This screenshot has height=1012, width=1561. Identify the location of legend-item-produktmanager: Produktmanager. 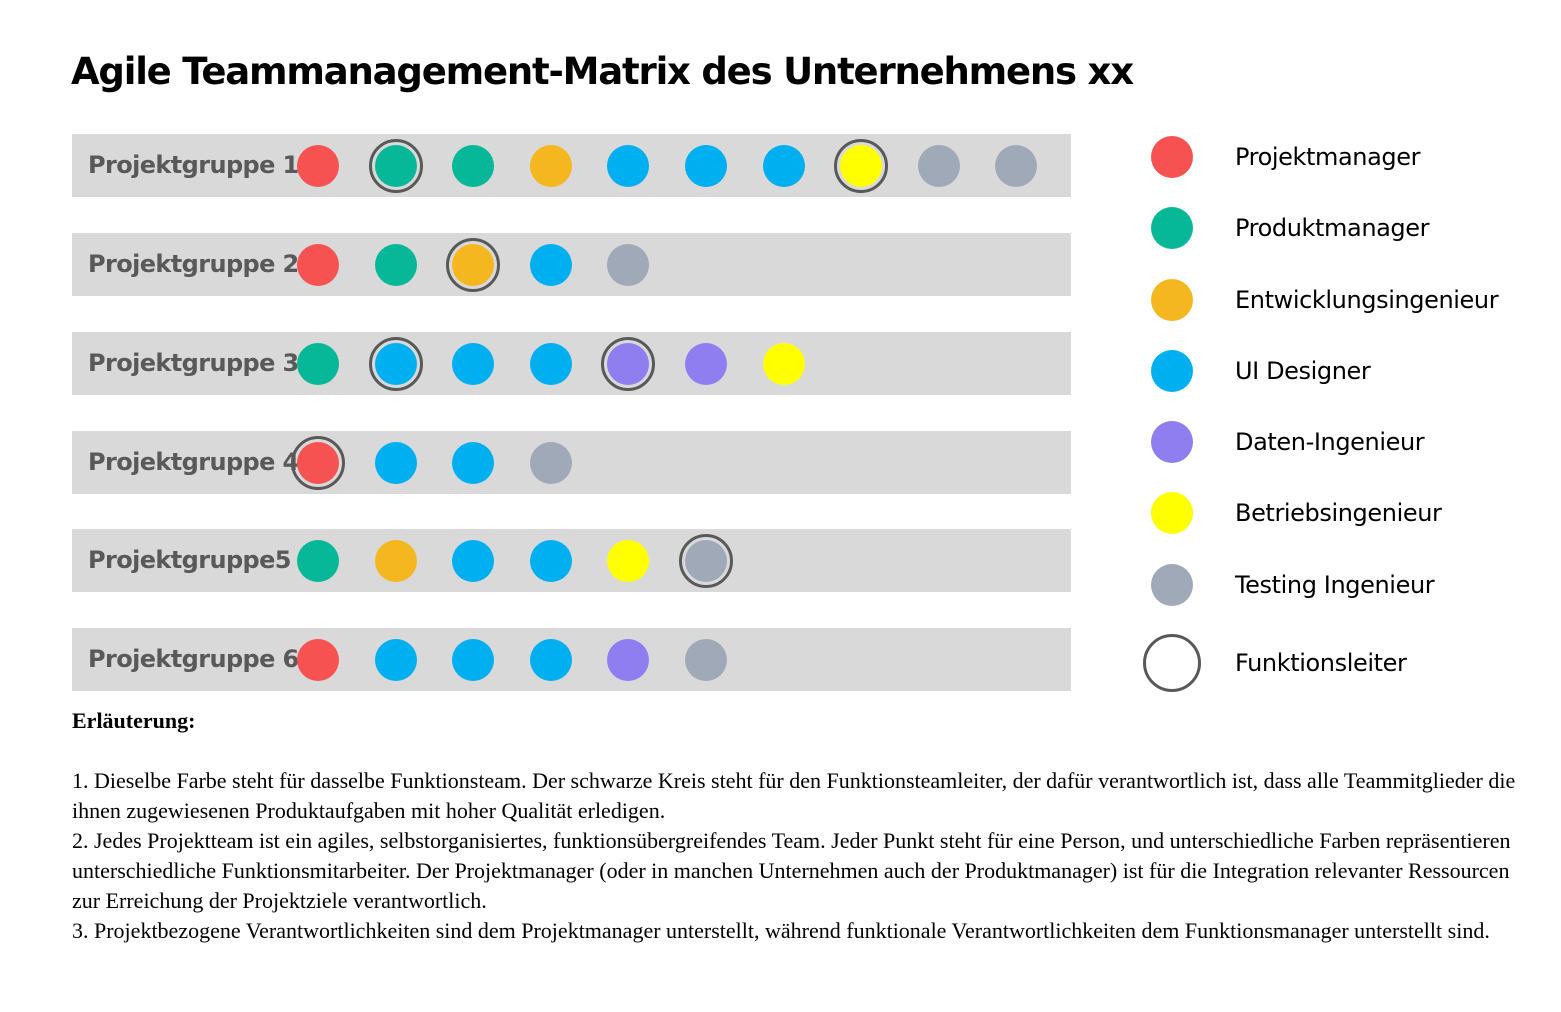
(1340, 228).